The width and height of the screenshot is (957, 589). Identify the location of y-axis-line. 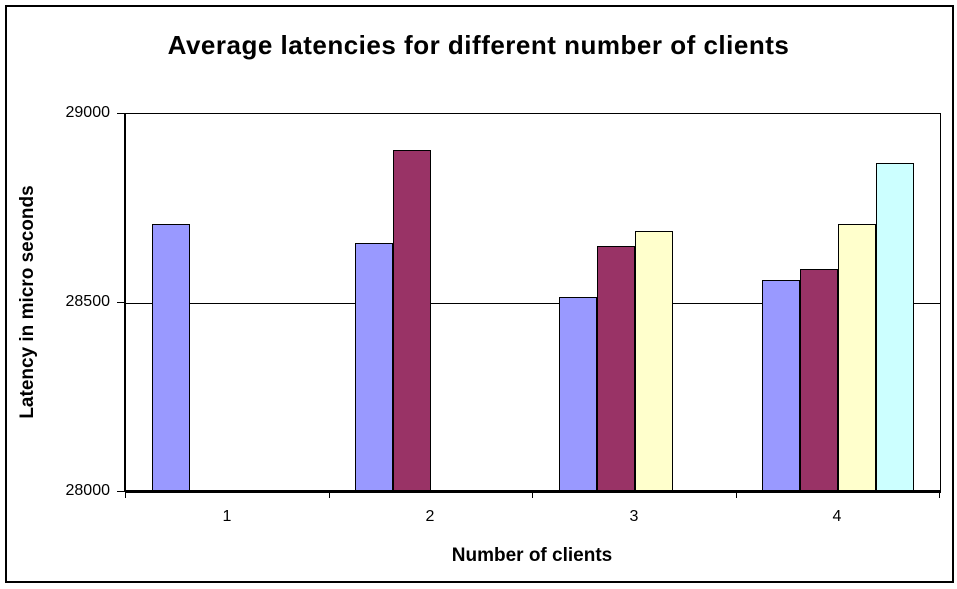
(125, 302).